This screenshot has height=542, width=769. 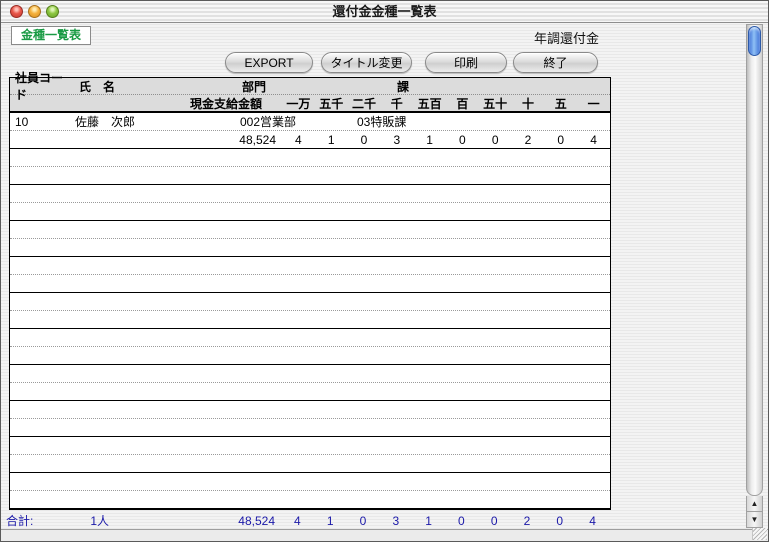 I want to click on cell-denom-500: 1, so click(x=429, y=139).